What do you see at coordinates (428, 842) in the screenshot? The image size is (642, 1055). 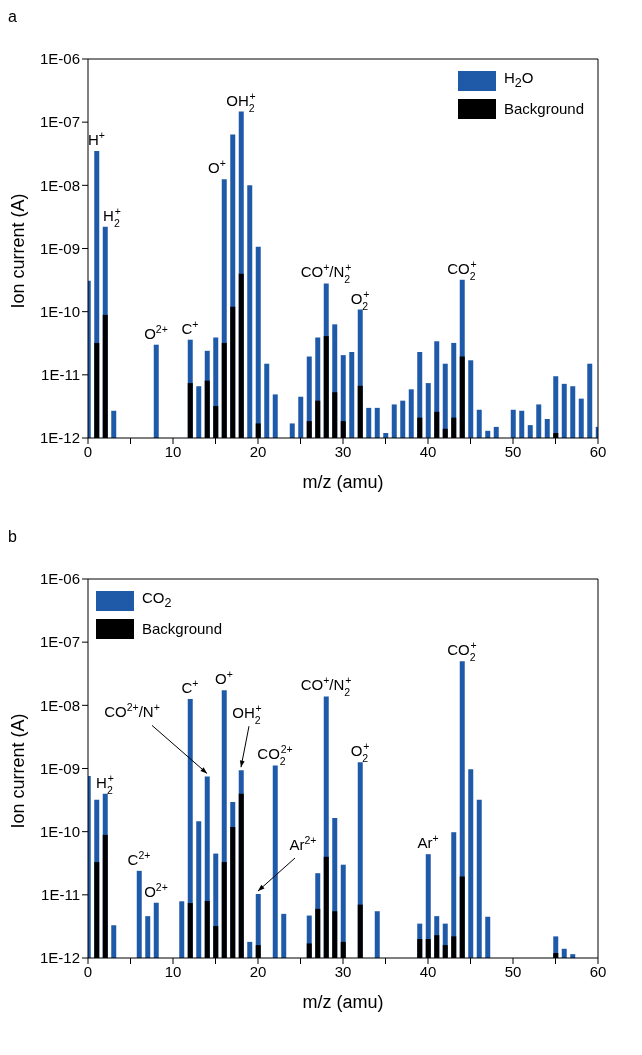 I see `annotation: Ar$^{+}$` at bounding box center [428, 842].